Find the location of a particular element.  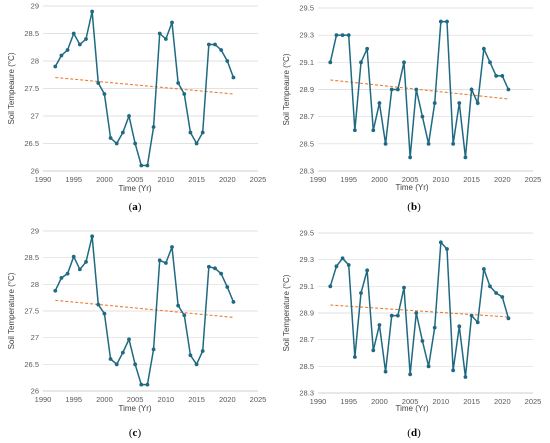

panel-label: (a) is located at coordinates (135, 207).